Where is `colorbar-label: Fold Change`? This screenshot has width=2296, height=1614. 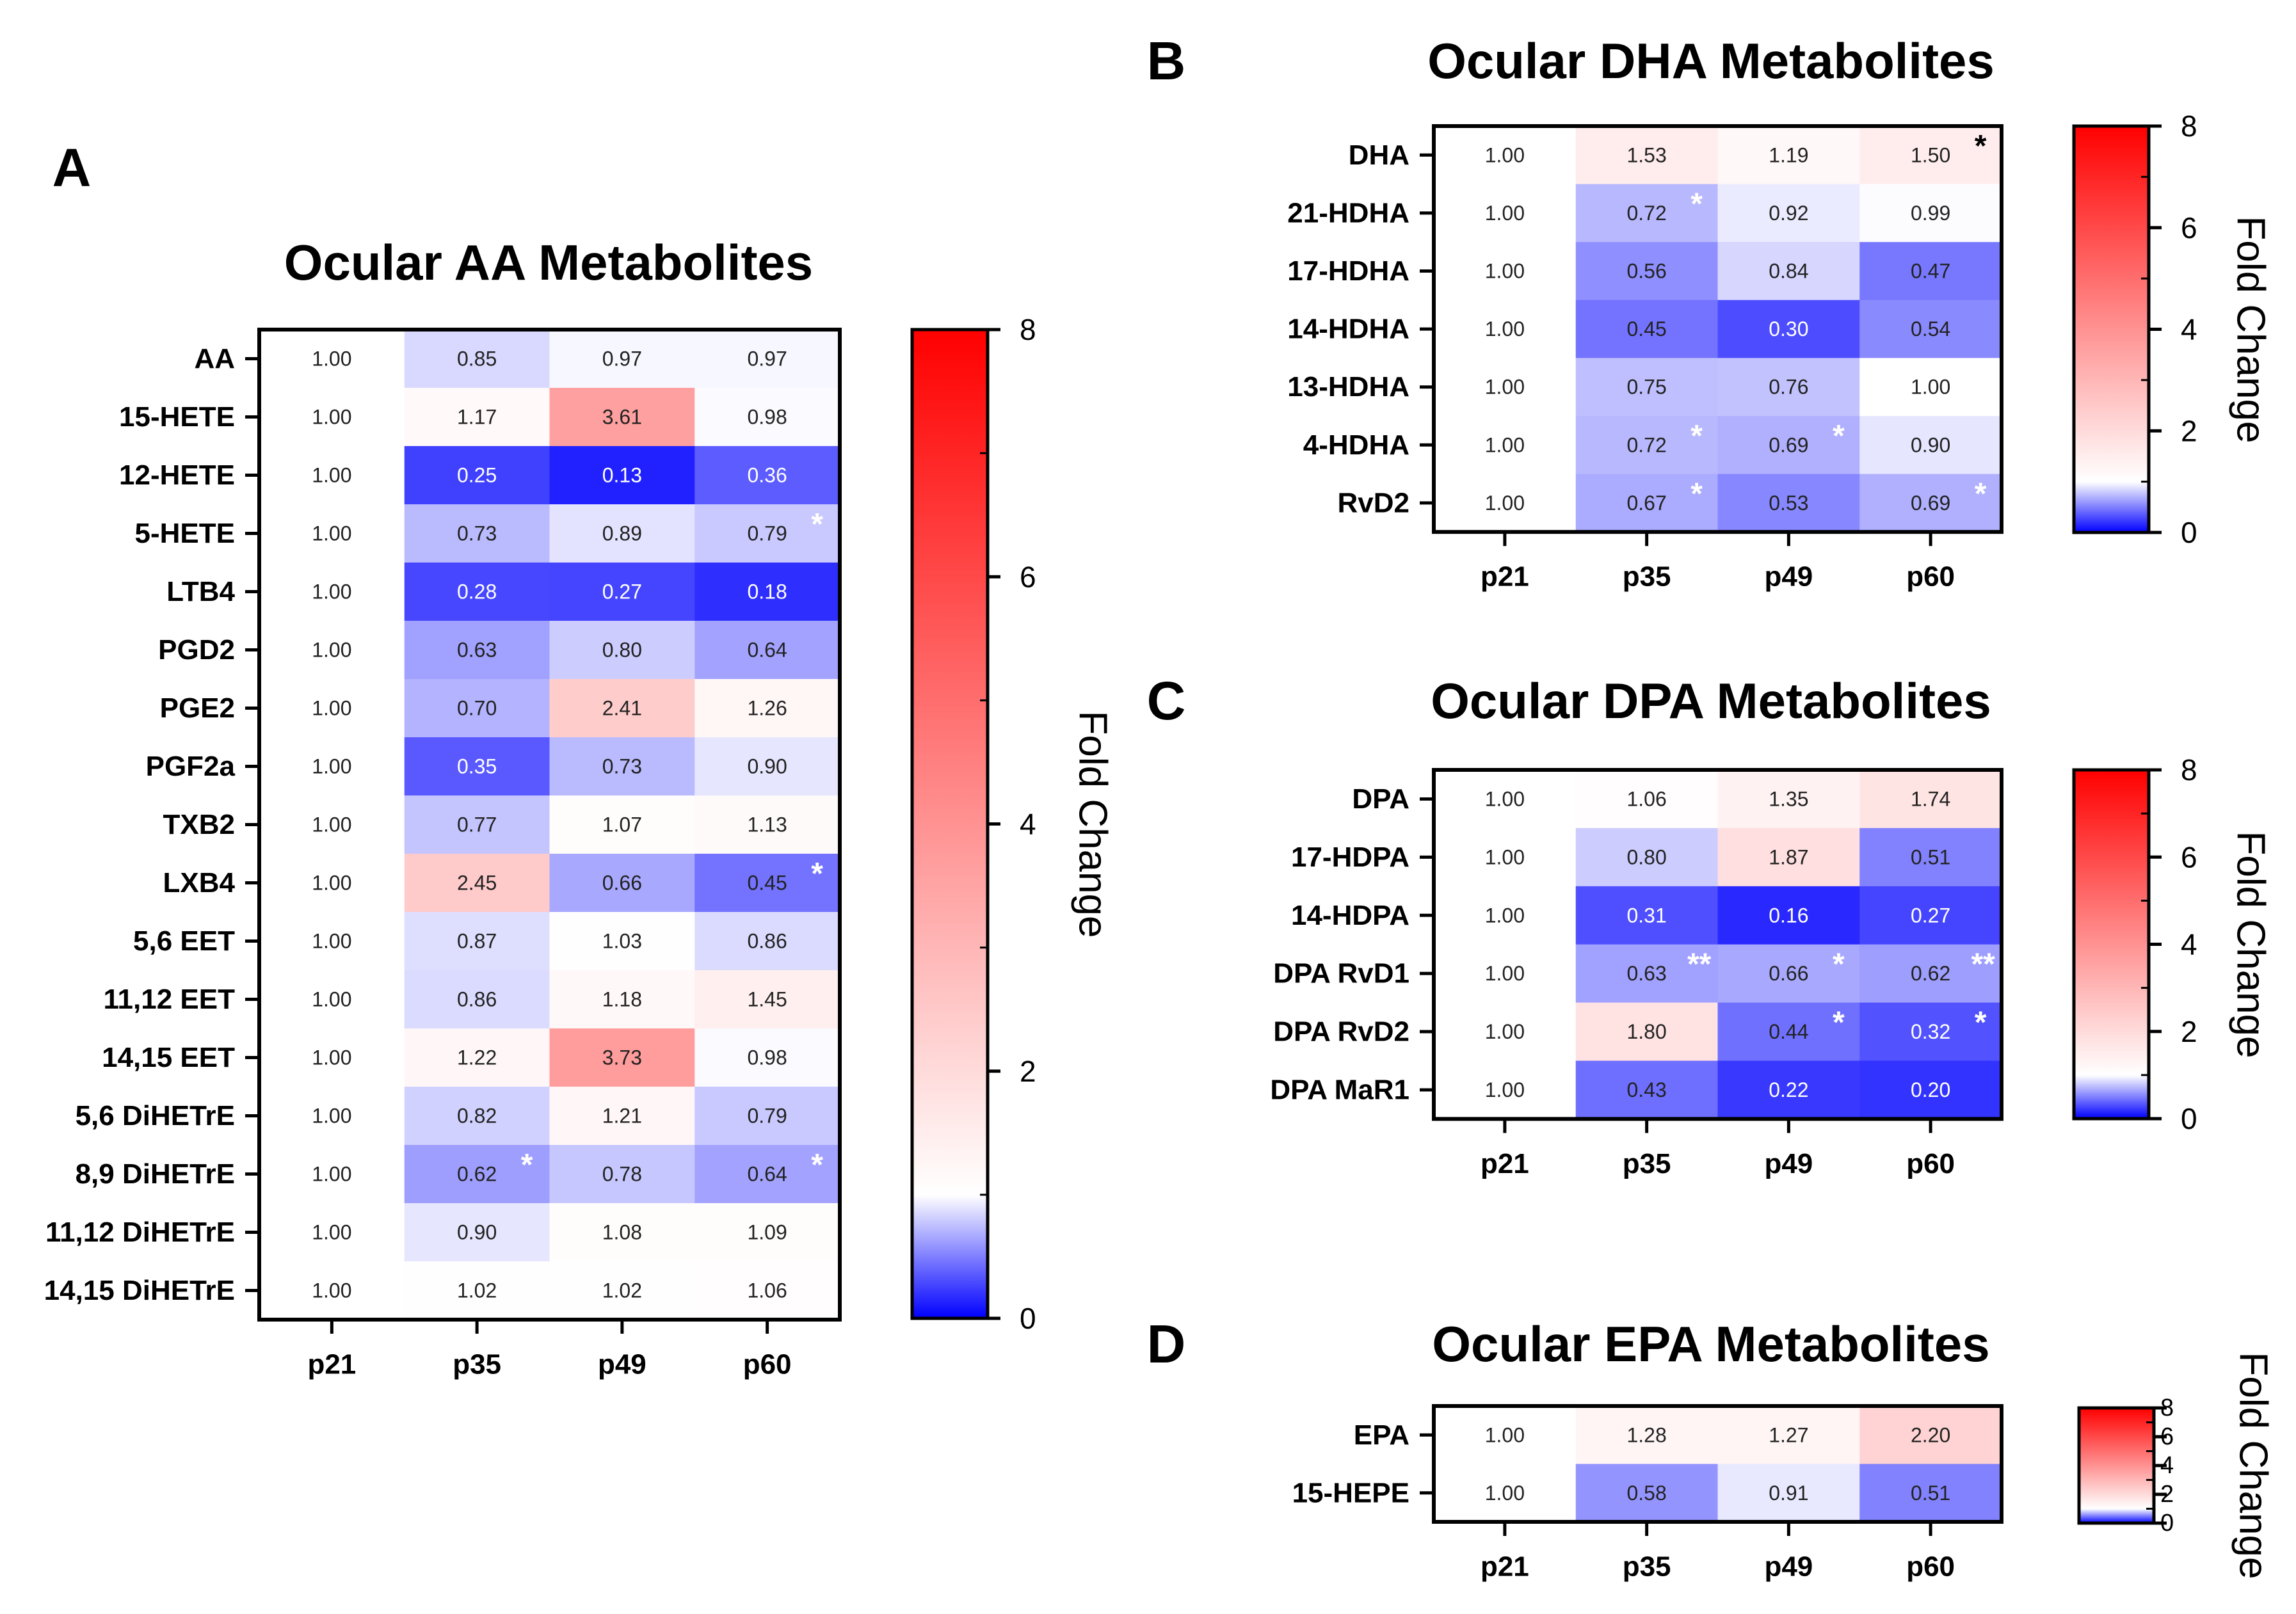 colorbar-label: Fold Change is located at coordinates (1093, 824).